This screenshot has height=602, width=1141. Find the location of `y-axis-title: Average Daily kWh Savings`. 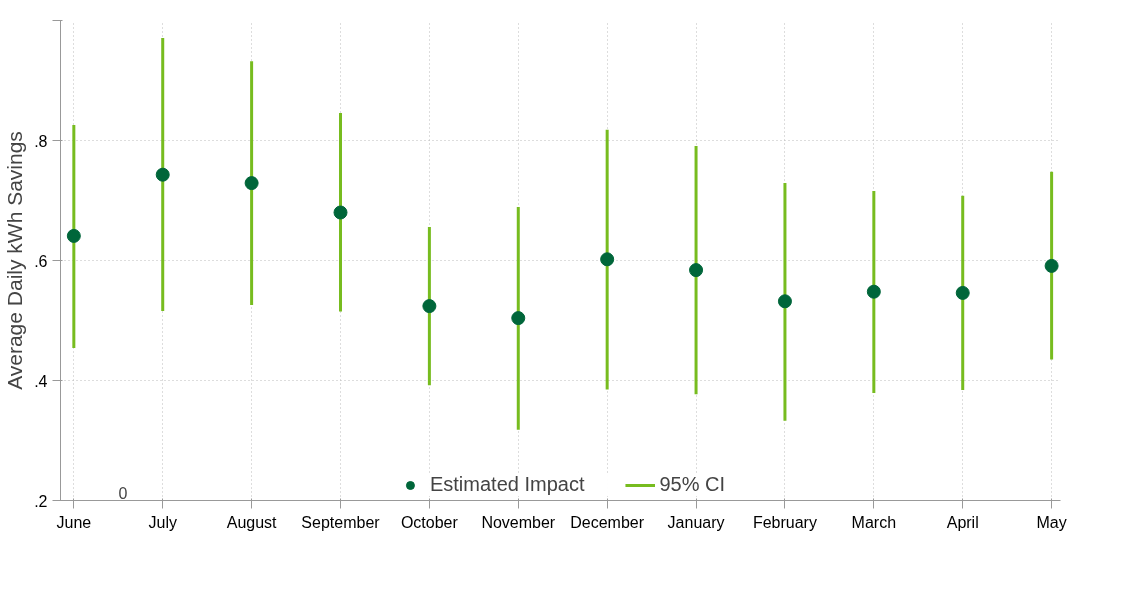

y-axis-title: Average Daily kWh Savings is located at coordinates (15, 260).